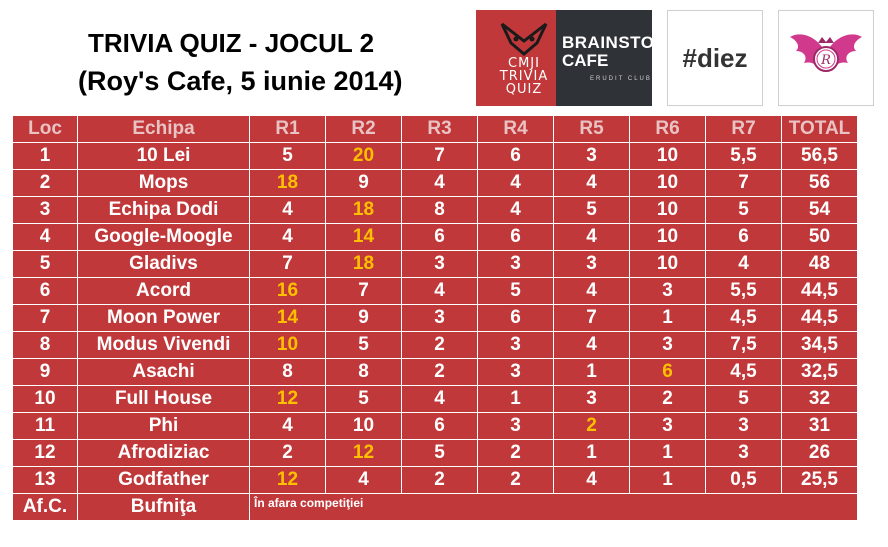 The width and height of the screenshot is (888, 547). What do you see at coordinates (45, 480) in the screenshot?
I see `rank-cell: 13` at bounding box center [45, 480].